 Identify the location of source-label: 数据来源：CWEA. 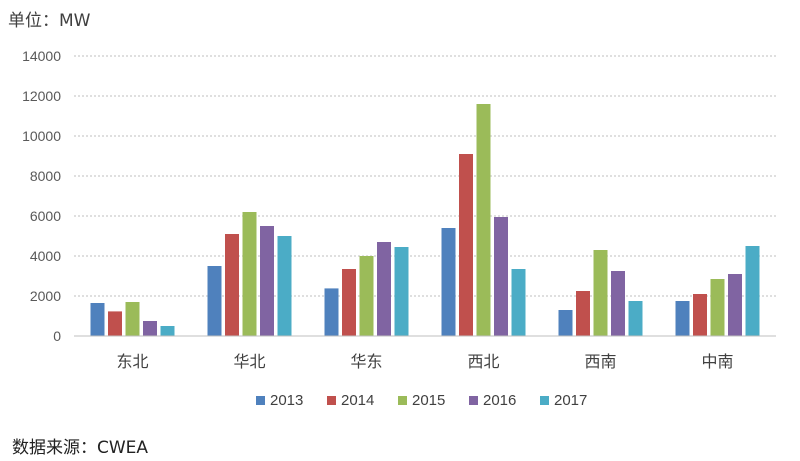
(80, 448).